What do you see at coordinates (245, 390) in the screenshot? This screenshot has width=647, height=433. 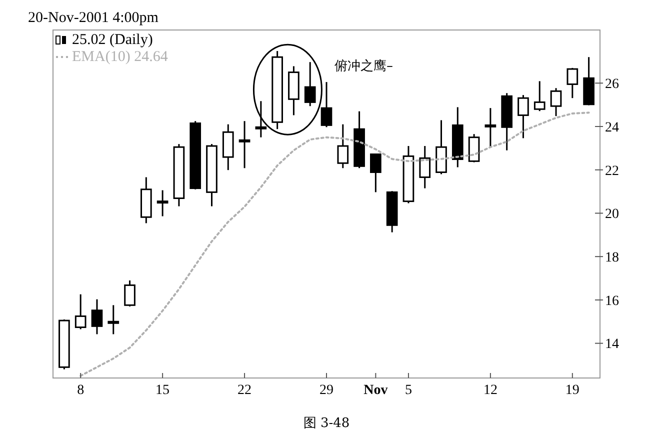 I see `x-tick-label: 22` at bounding box center [245, 390].